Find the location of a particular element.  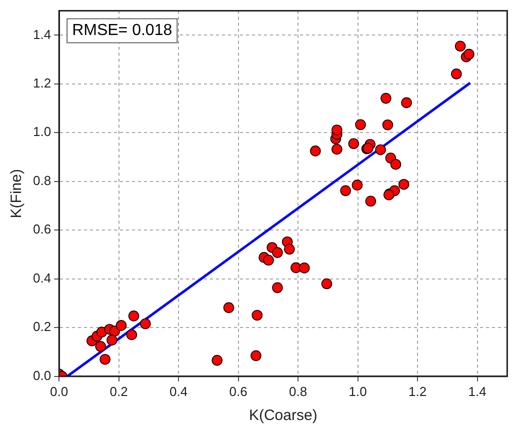

x-tick-label: 1.2 is located at coordinates (417, 391).